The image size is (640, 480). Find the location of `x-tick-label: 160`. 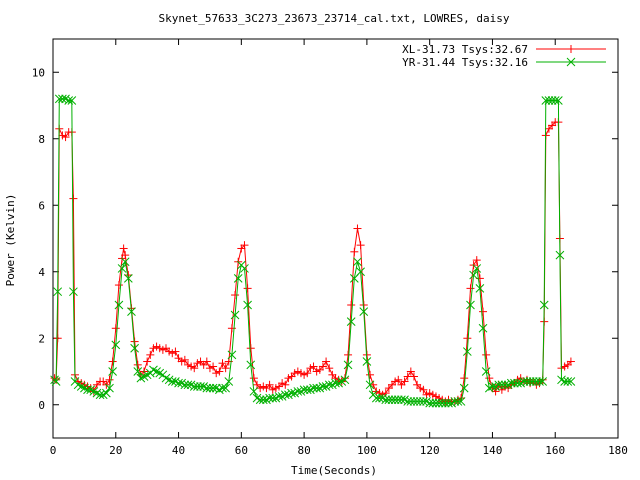

x-tick-label: 160 is located at coordinates (555, 450).